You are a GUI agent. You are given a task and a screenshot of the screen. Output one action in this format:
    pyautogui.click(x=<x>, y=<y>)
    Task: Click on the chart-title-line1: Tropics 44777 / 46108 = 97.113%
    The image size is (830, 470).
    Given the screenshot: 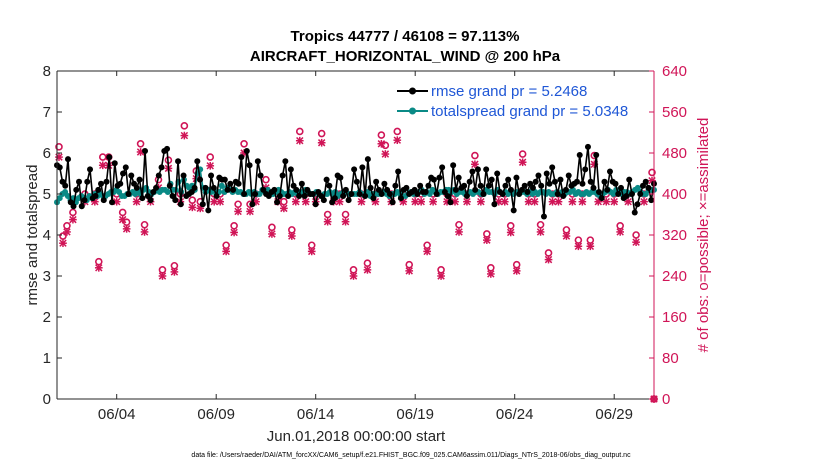 What is the action you would take?
    pyautogui.click(x=405, y=36)
    